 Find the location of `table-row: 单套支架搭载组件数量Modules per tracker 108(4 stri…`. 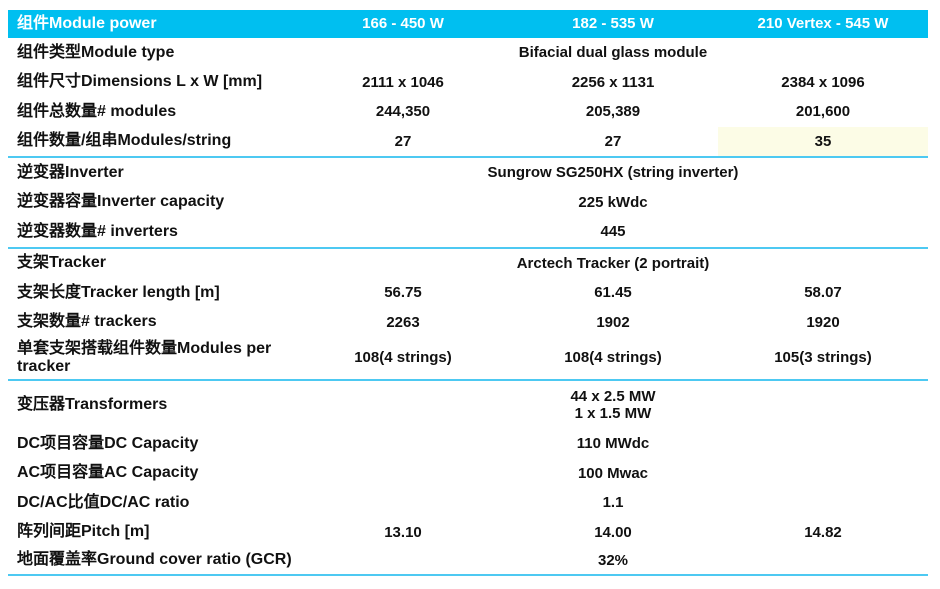

table-row: 单套支架搭载组件数量Modules per tracker 108(4 stri… is located at coordinates (468, 358).